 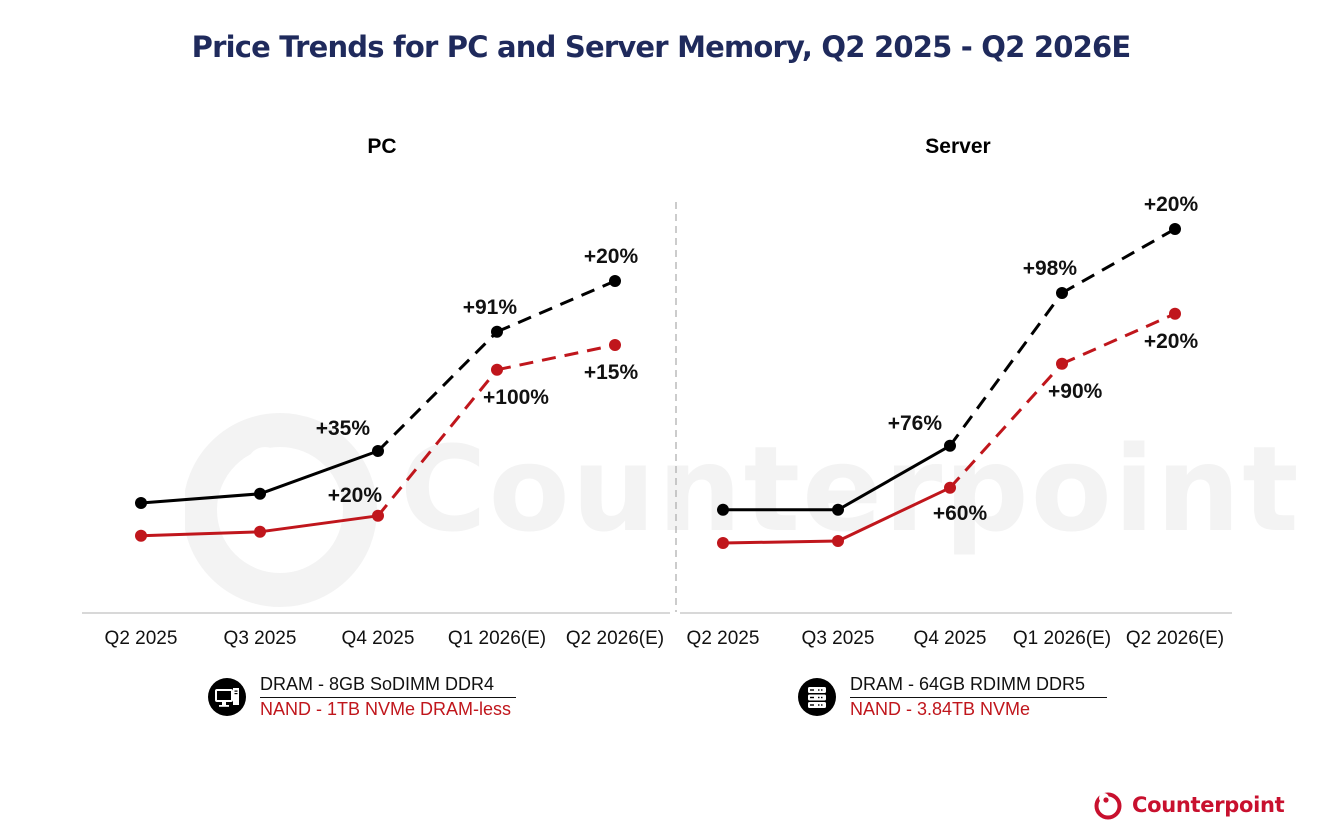 What do you see at coordinates (355, 495) in the screenshot?
I see `pc-nand-data-label: +20%` at bounding box center [355, 495].